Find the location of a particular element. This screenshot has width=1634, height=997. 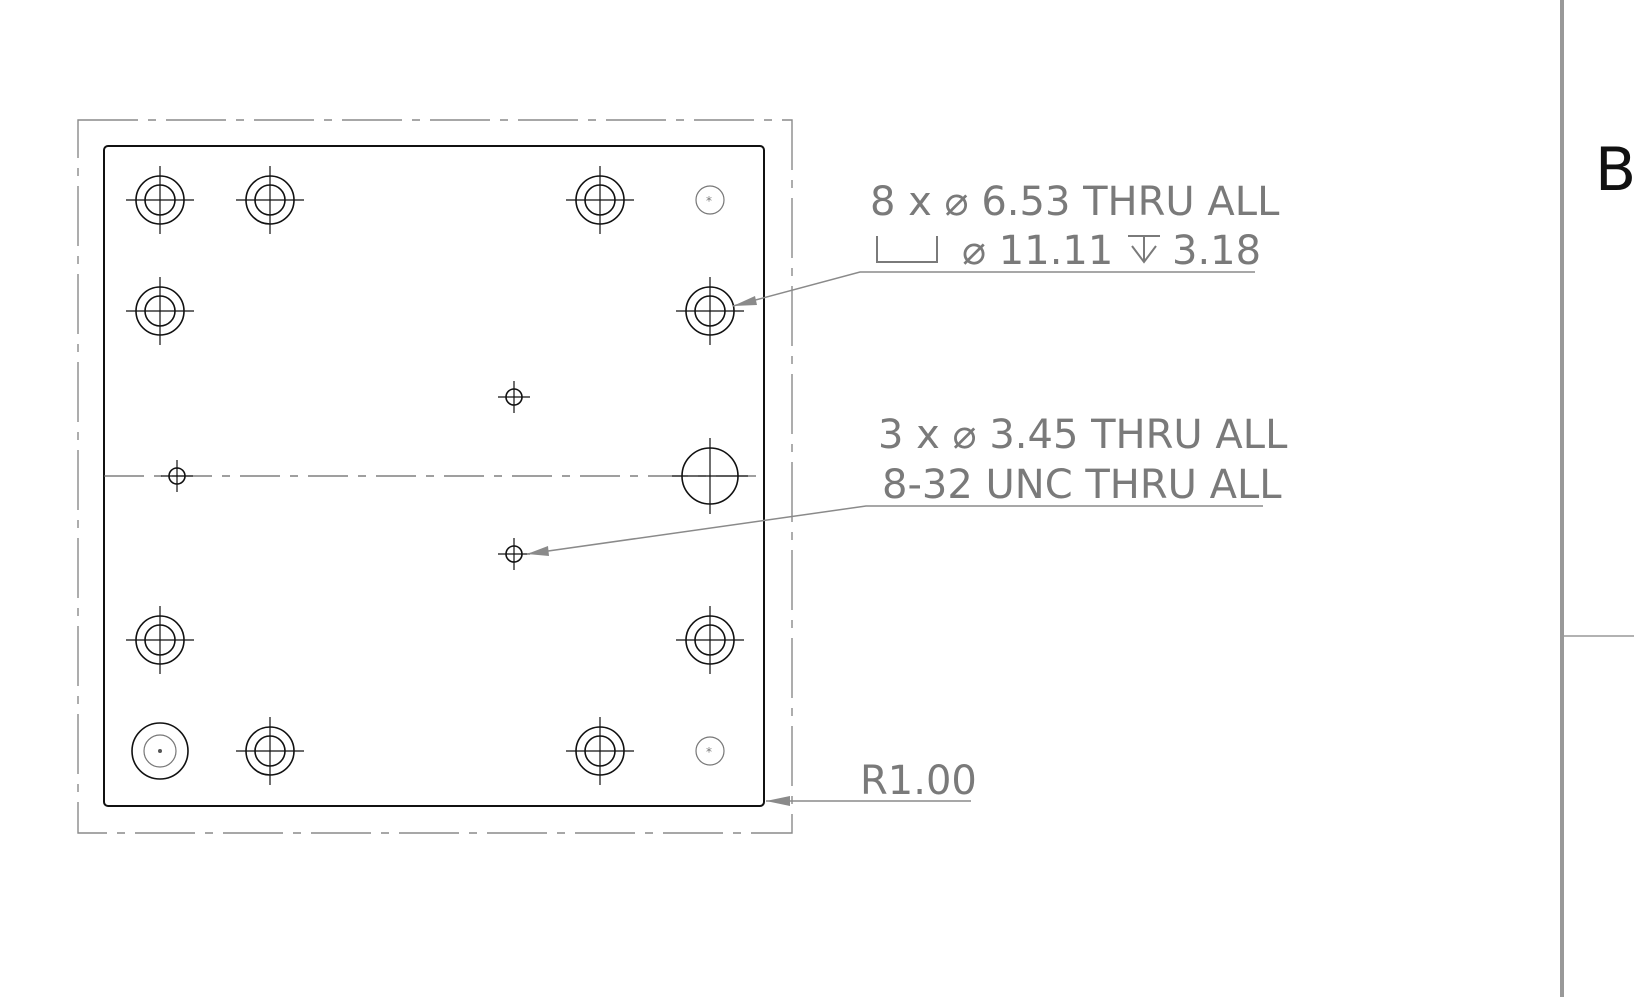

depth-icon is located at coordinates (1144, 249).